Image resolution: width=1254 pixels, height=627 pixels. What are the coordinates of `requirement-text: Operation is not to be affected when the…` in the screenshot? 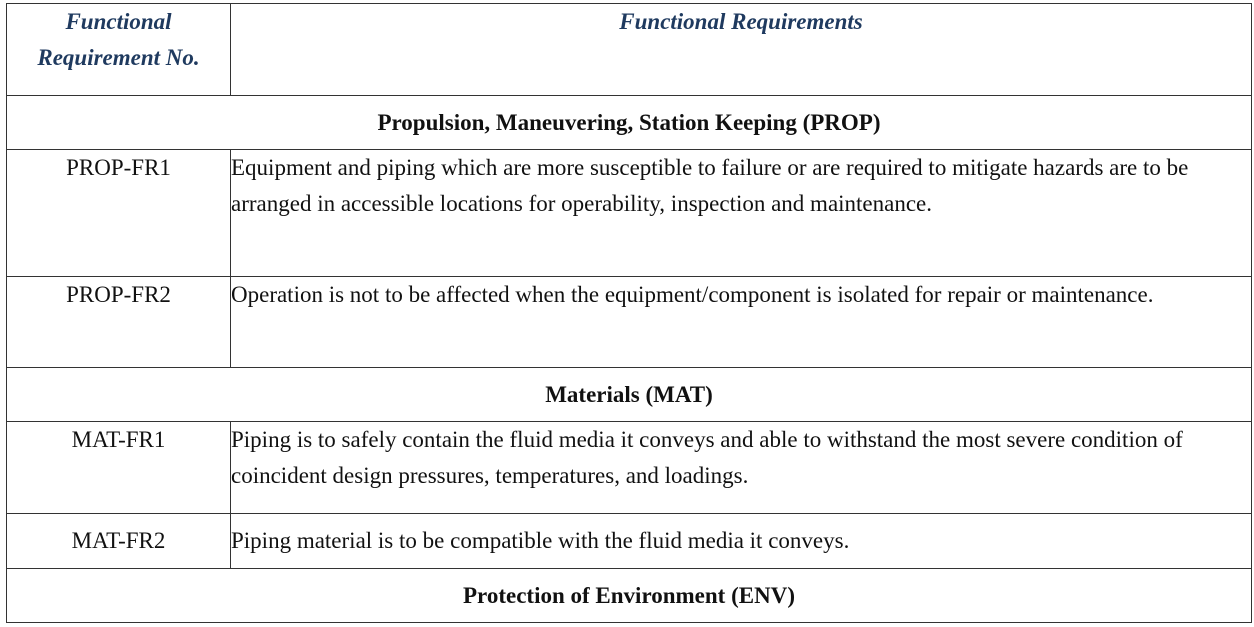 It's located at (741, 322).